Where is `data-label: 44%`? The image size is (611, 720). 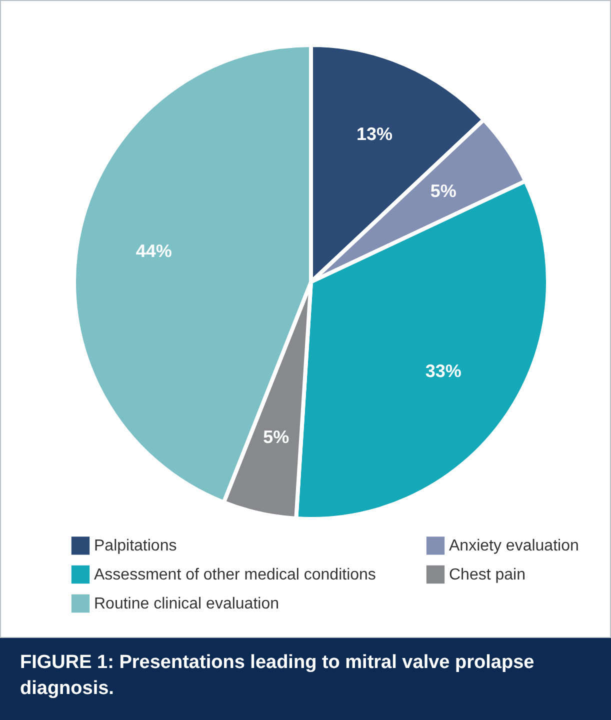 data-label: 44% is located at coordinates (154, 251).